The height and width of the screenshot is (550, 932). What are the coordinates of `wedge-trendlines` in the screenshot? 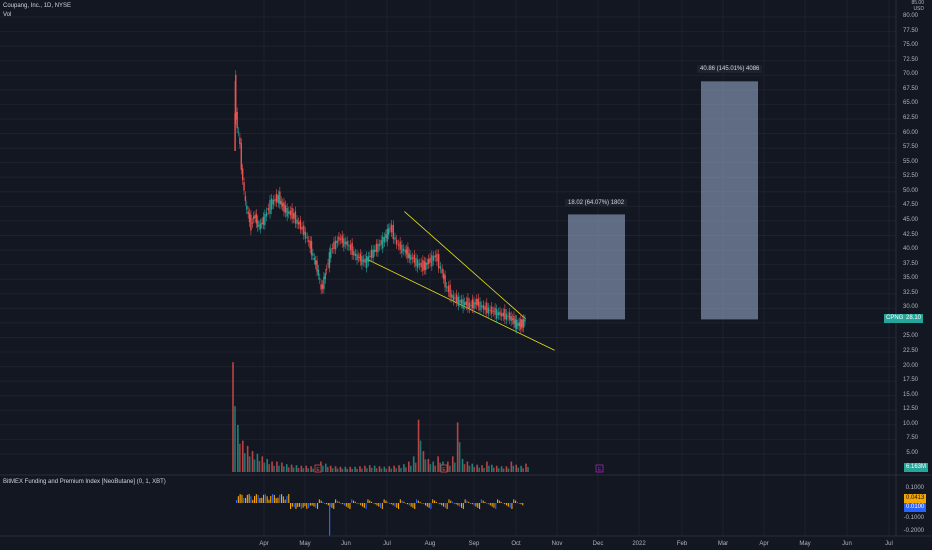 It's located at (461, 281).